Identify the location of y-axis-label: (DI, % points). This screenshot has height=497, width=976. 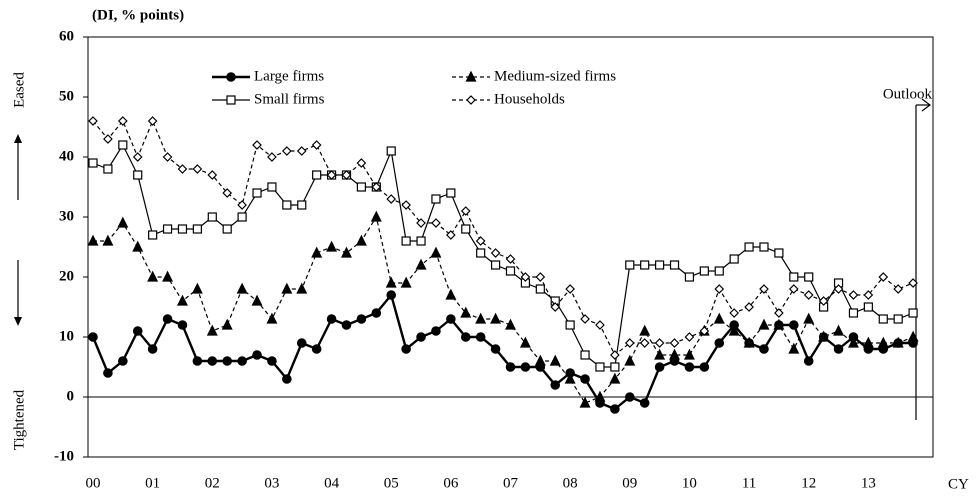
(138, 15).